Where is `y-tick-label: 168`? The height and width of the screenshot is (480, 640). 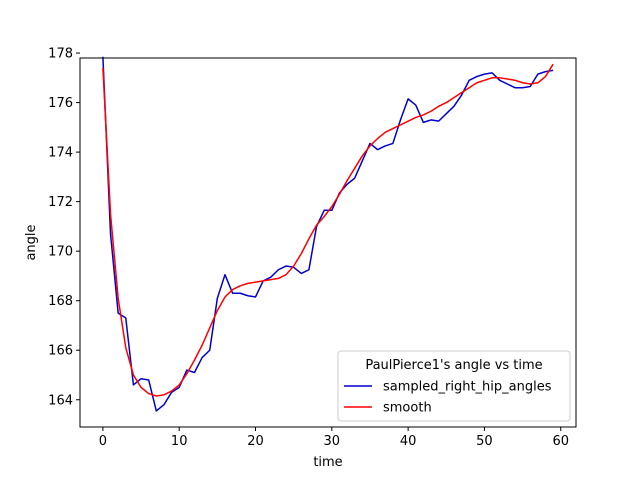 y-tick-label: 168 is located at coordinates (60, 301).